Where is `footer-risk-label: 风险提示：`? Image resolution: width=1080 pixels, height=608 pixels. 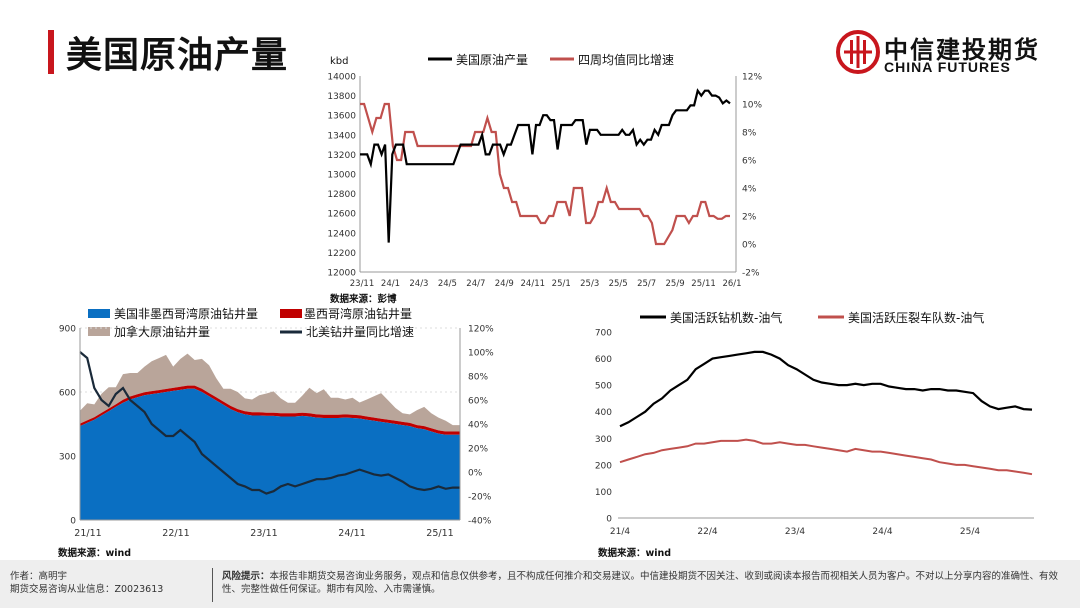 footer-risk-label: 风险提示： is located at coordinates (246, 576).